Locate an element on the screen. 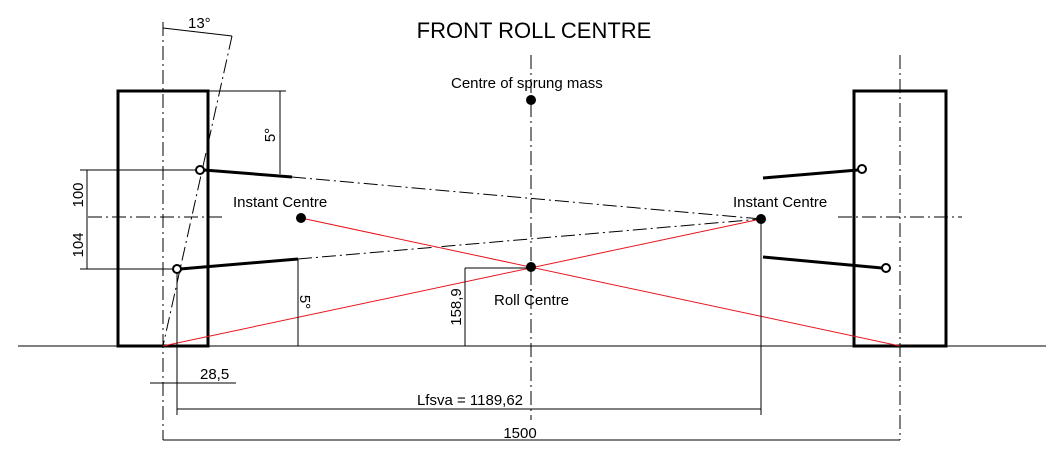 The image size is (1064, 457). left-lower-arm is located at coordinates (239, 264).